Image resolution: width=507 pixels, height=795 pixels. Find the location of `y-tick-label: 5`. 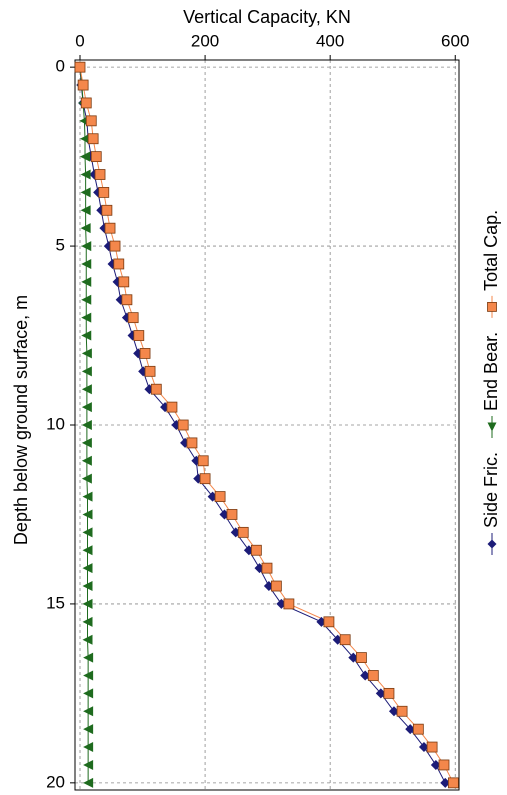

y-tick-label: 5 is located at coordinates (60, 245).